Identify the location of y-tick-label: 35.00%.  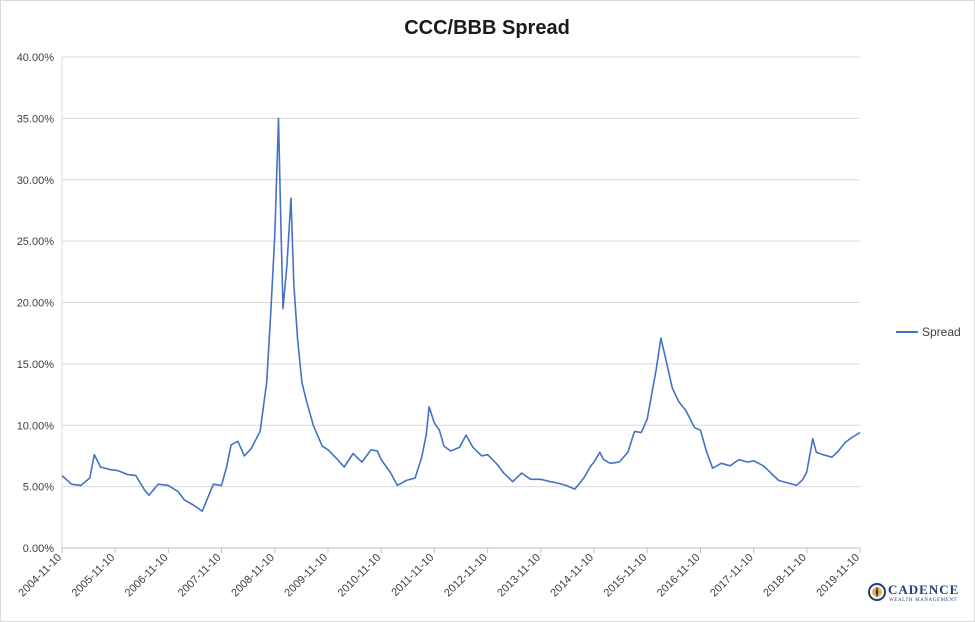
(36, 119).